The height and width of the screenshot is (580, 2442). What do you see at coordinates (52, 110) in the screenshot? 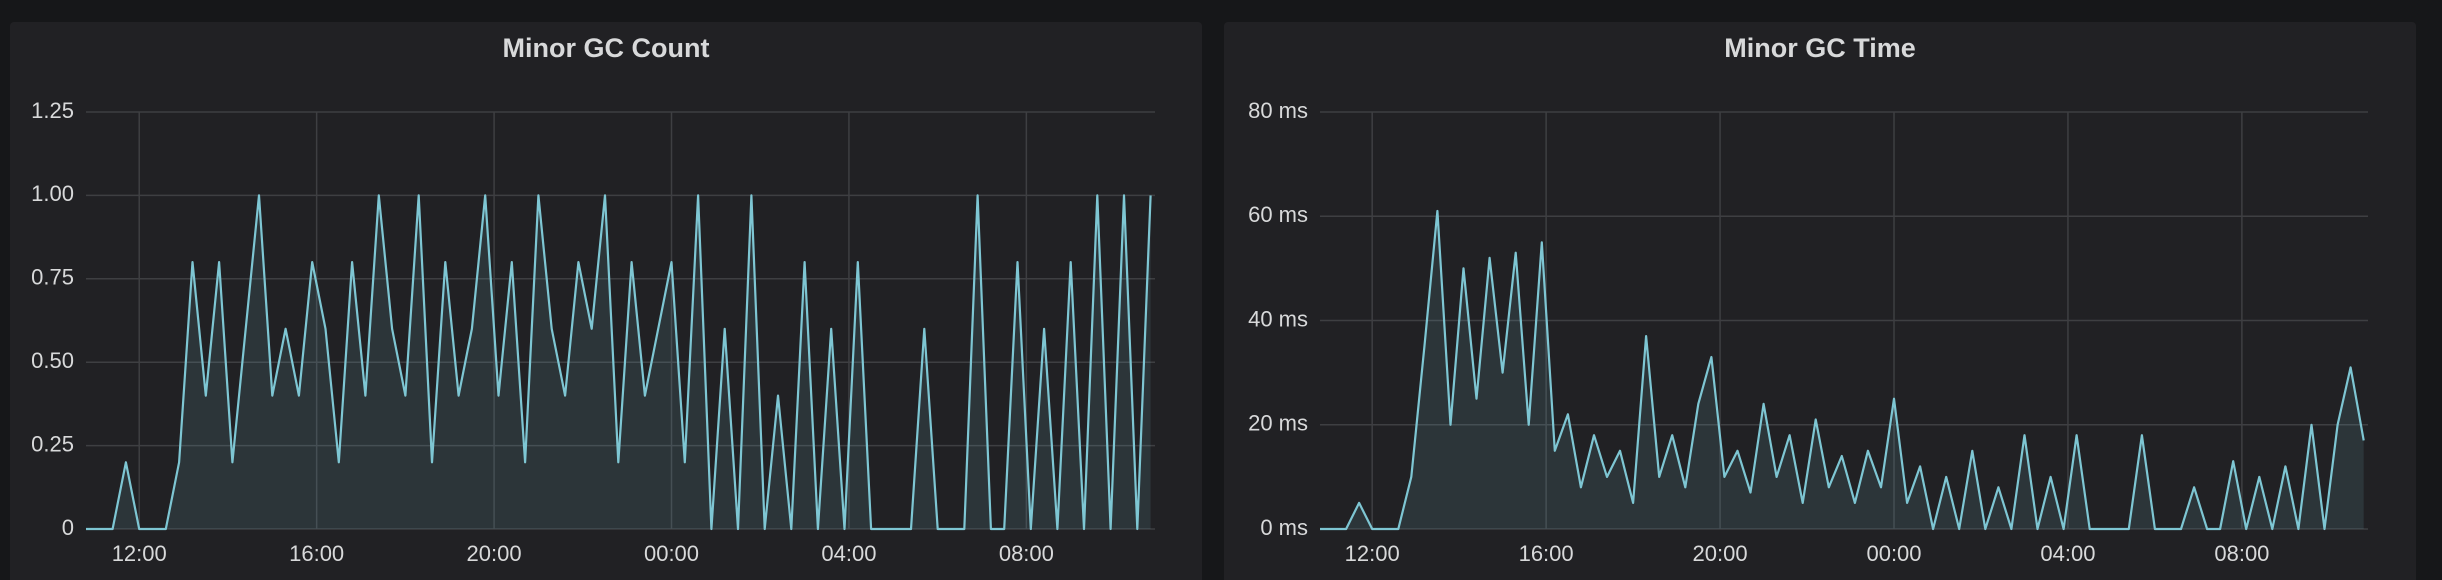
I see `y-tick-label: 1.25` at bounding box center [52, 110].